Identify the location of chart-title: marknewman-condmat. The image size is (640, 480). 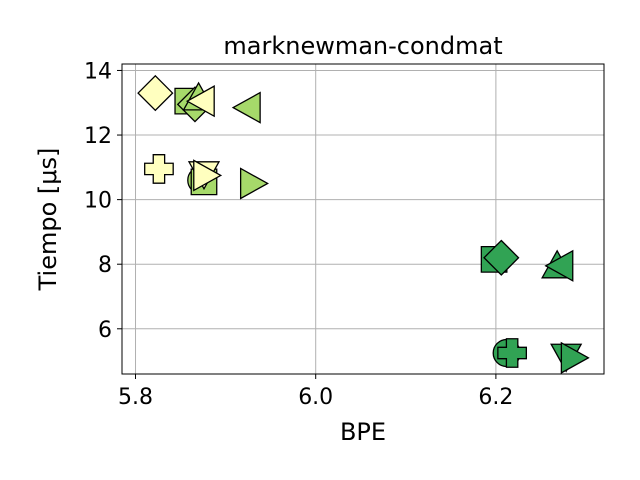
(362, 46).